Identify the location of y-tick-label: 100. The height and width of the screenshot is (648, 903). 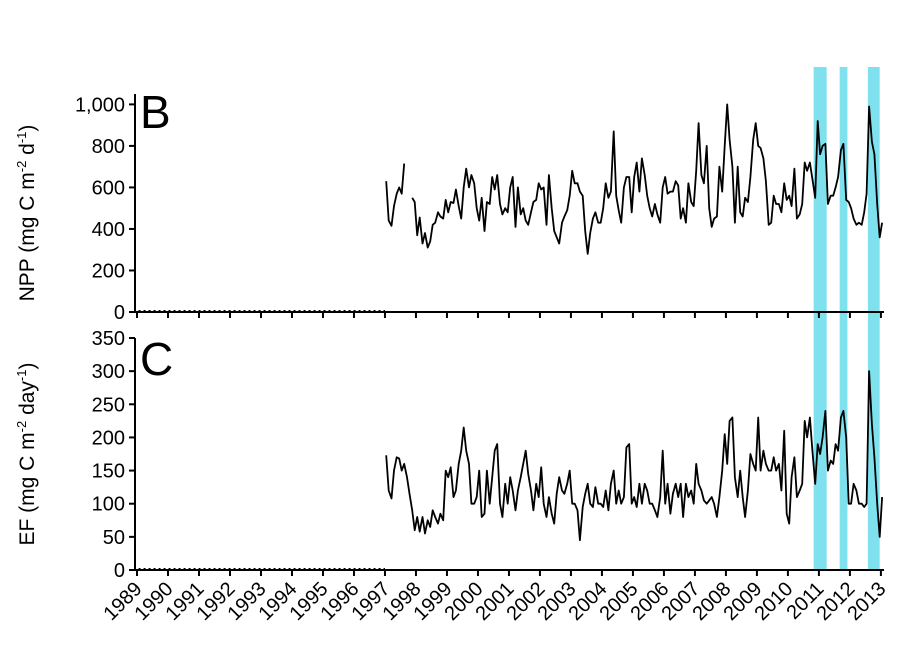
(108, 505).